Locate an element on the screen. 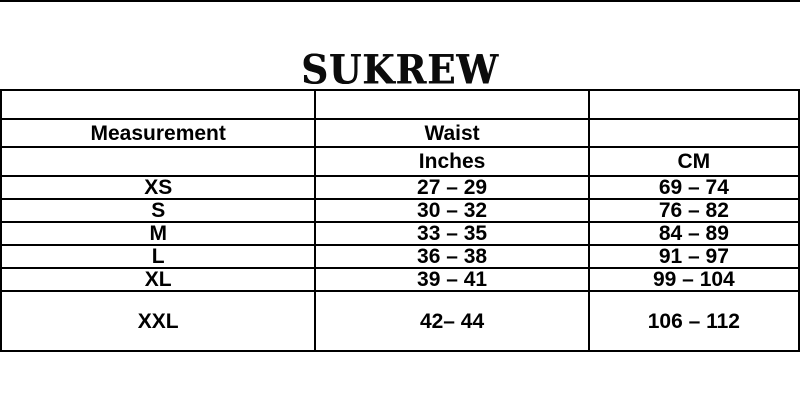 Image resolution: width=800 pixels, height=408 pixels. row-m: M 33 – 35 84 – 89 is located at coordinates (400, 233).